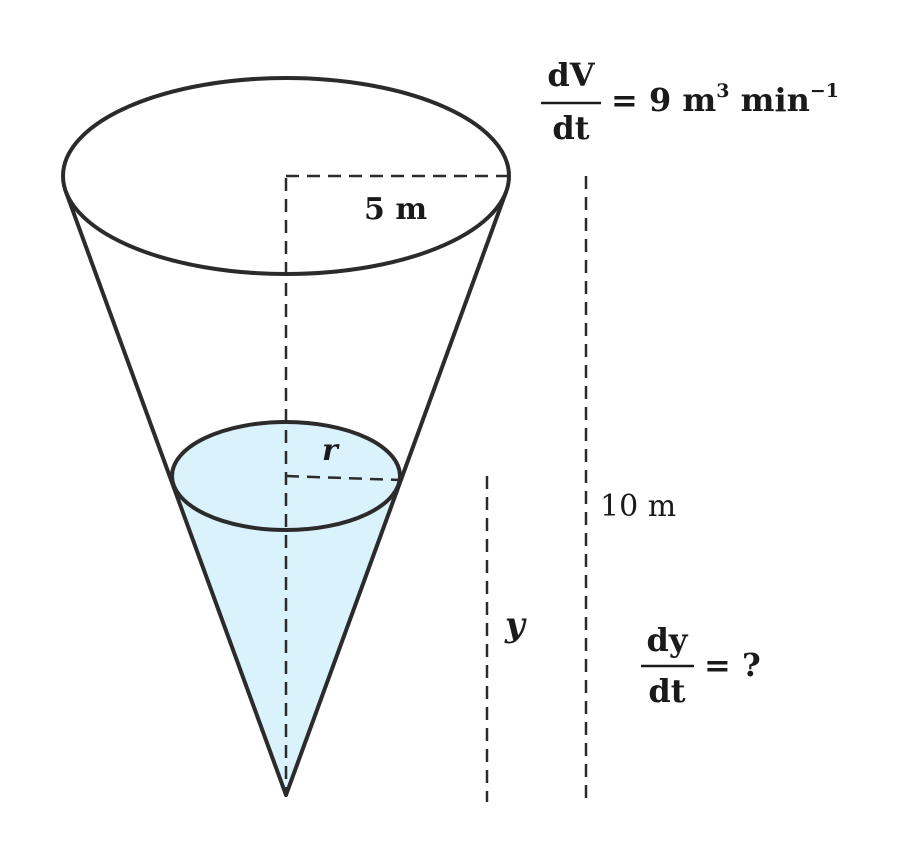 The height and width of the screenshot is (854, 908). Describe the element at coordinates (638, 506) in the screenshot. I see `height-label: 10 m` at that location.